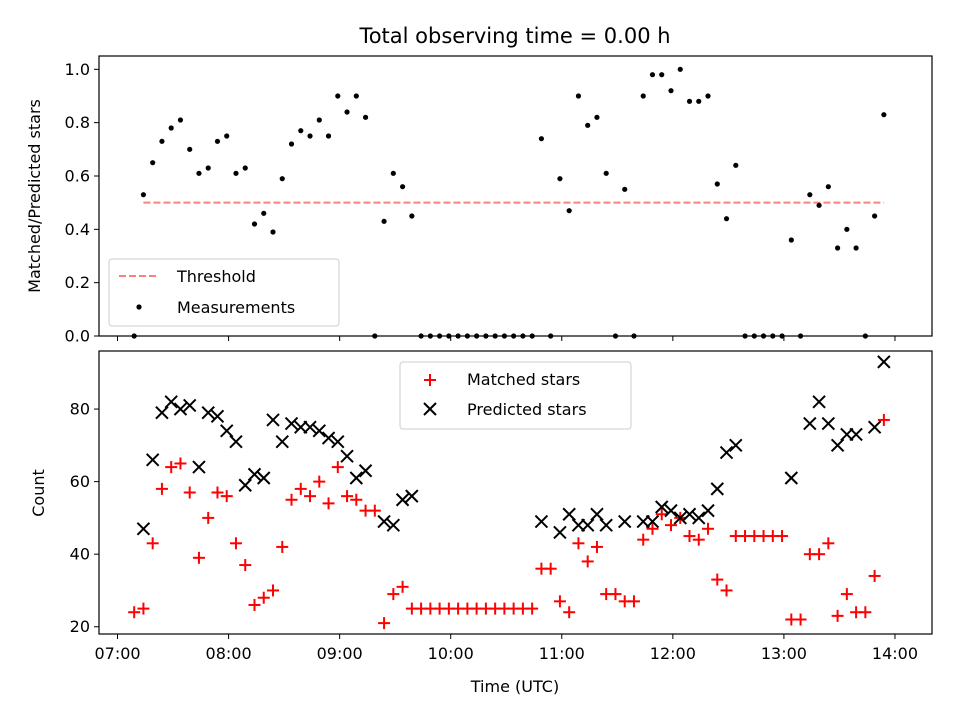 The width and height of the screenshot is (960, 720). What do you see at coordinates (77, 336) in the screenshot?
I see `ratio-y-tick-label: 0.0` at bounding box center [77, 336].